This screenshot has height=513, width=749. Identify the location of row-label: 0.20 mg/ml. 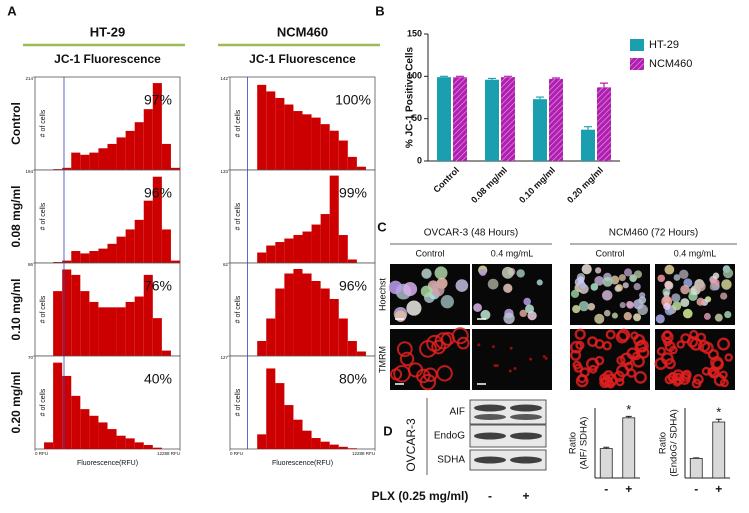
(16, 402).